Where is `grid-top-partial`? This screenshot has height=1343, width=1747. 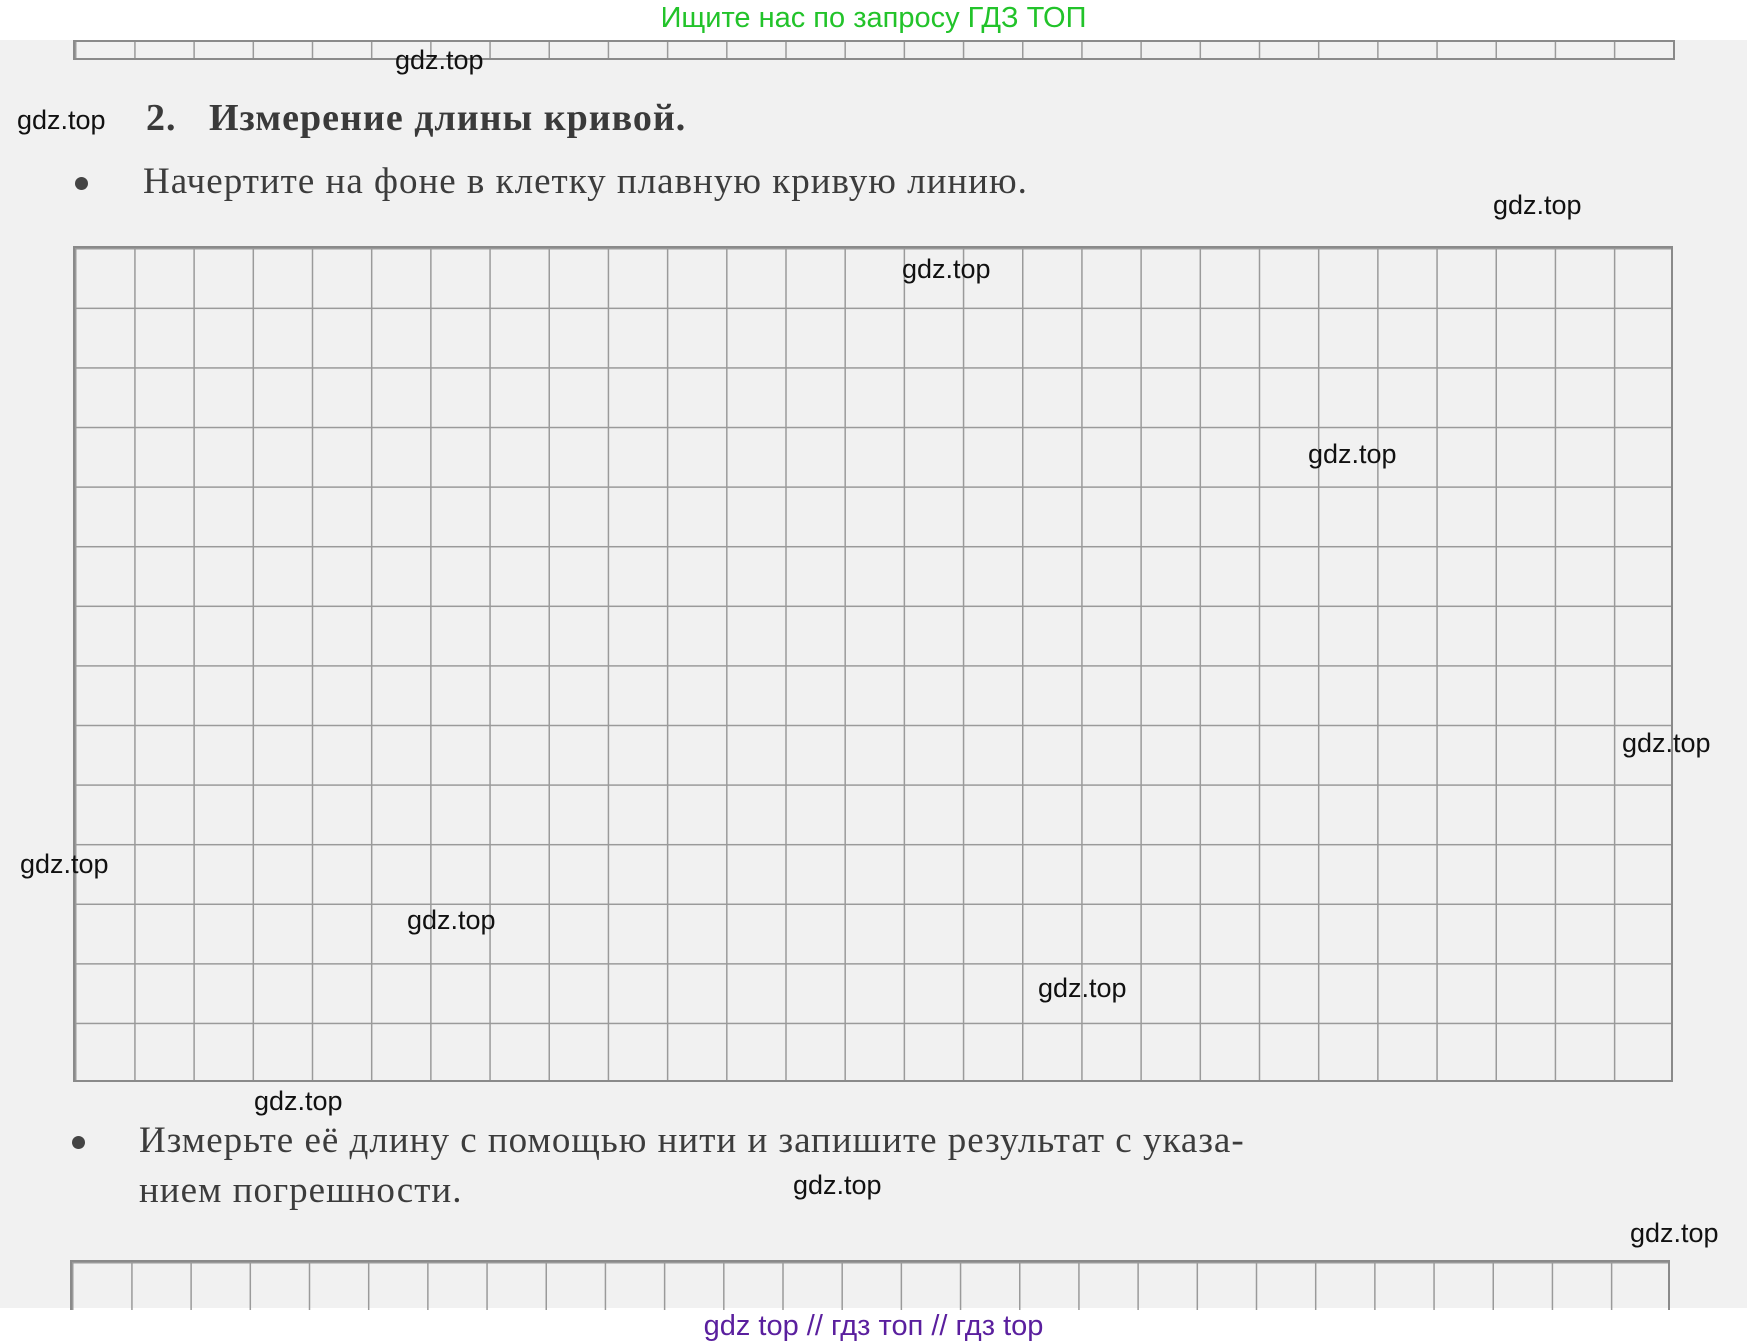 grid-top-partial is located at coordinates (874, 50).